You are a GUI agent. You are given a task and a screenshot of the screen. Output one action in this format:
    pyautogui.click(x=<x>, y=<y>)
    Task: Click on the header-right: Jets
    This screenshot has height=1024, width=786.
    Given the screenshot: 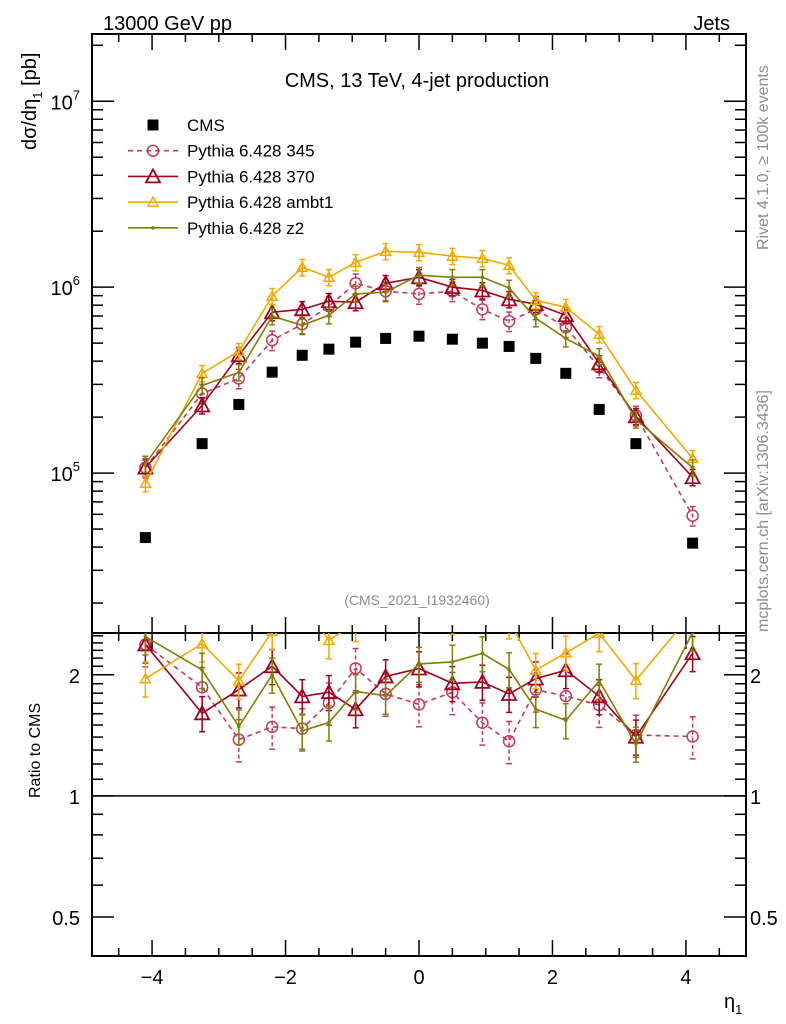 What is the action you would take?
    pyautogui.click(x=711, y=24)
    